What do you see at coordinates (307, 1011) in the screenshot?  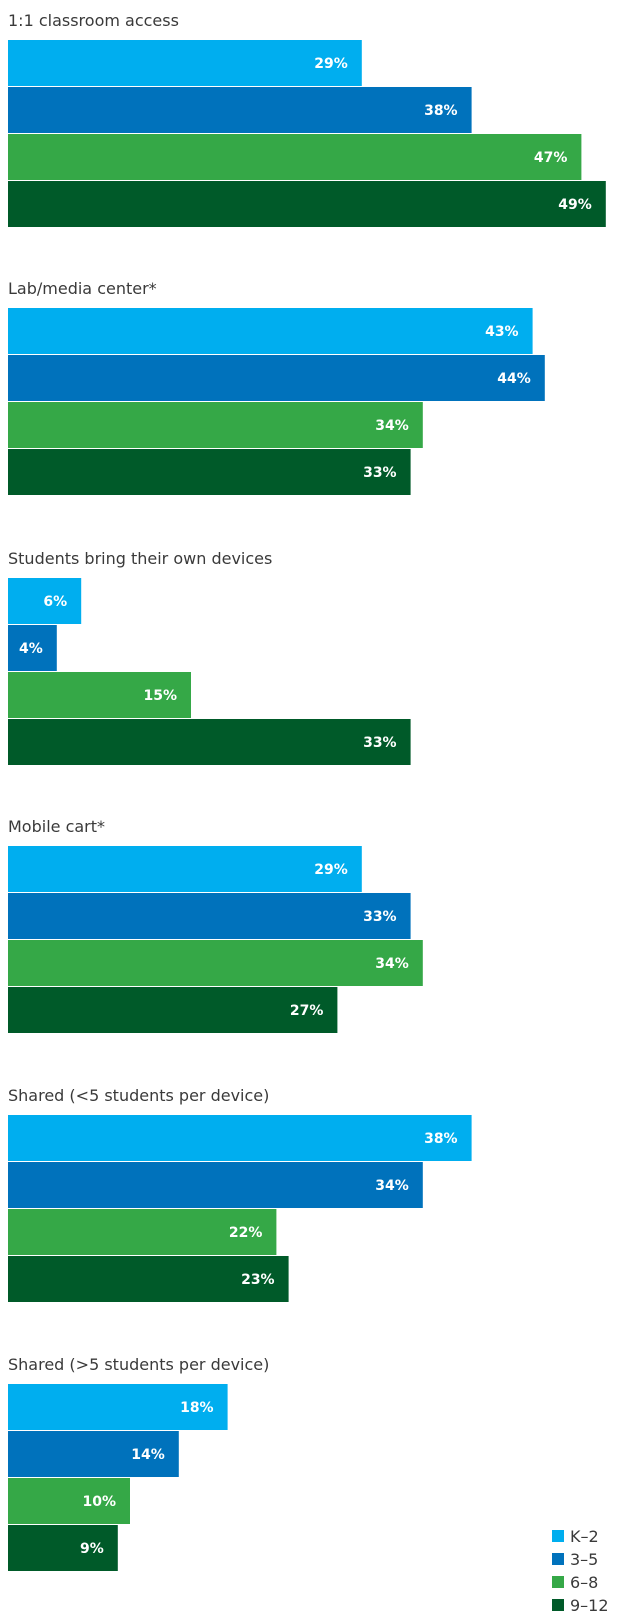 I see `bar-value-label: 27%` at bounding box center [307, 1011].